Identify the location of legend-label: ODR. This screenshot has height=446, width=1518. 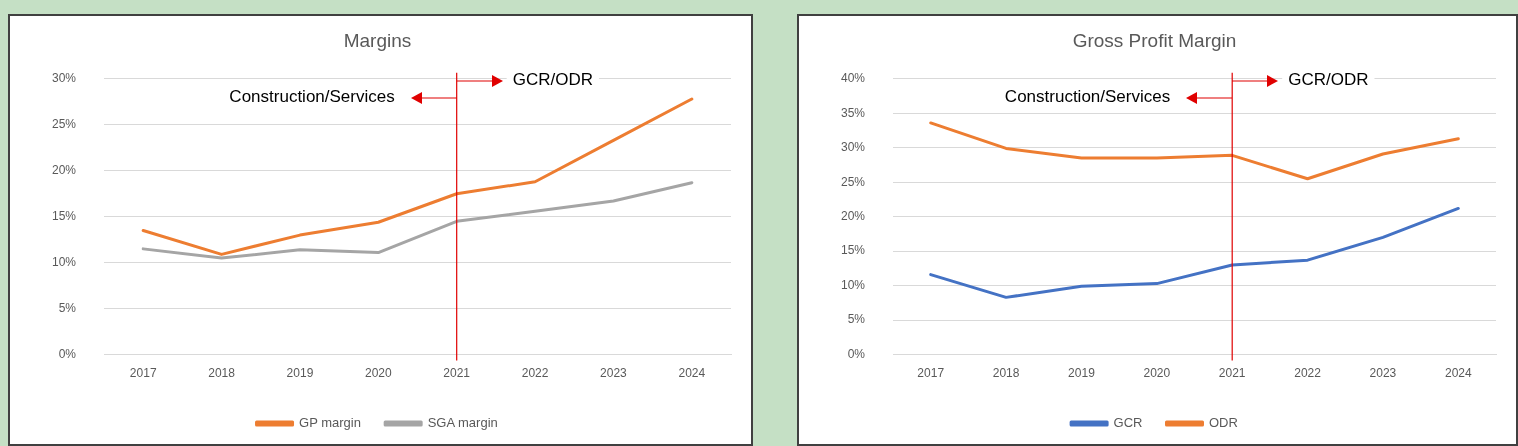
(1223, 423).